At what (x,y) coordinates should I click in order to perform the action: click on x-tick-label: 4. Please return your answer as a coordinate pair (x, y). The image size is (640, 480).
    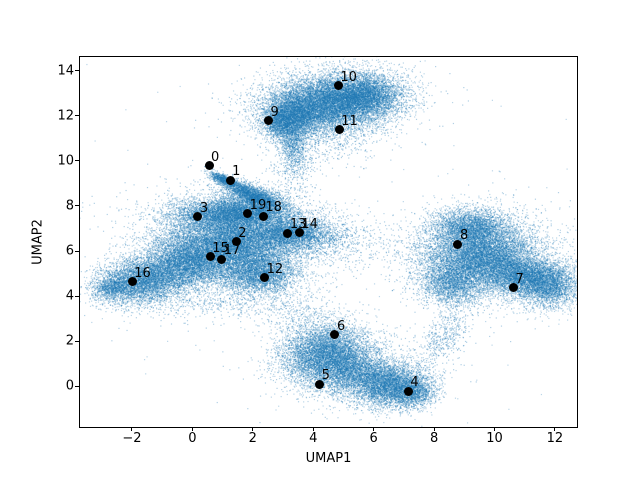
    Looking at the image, I should click on (313, 438).